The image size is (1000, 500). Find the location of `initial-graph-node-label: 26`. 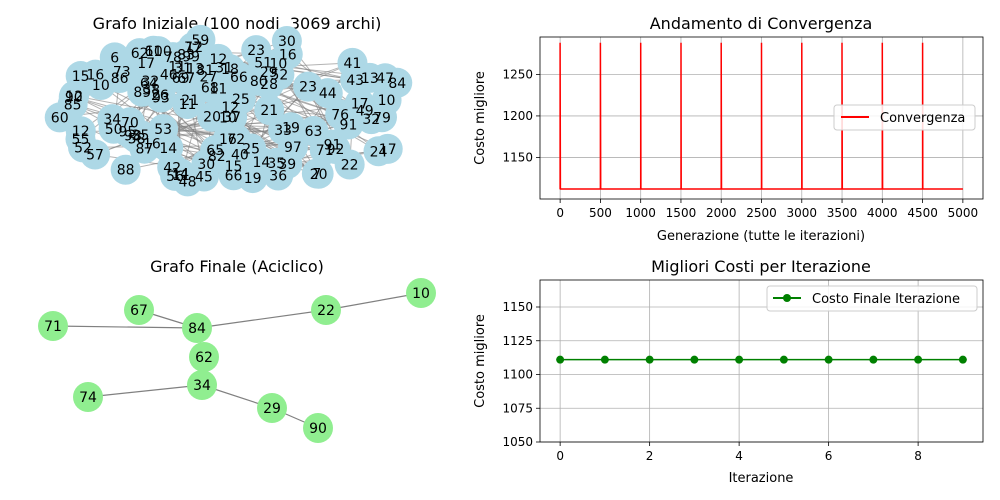

initial-graph-node-label: 26 is located at coordinates (160, 96).